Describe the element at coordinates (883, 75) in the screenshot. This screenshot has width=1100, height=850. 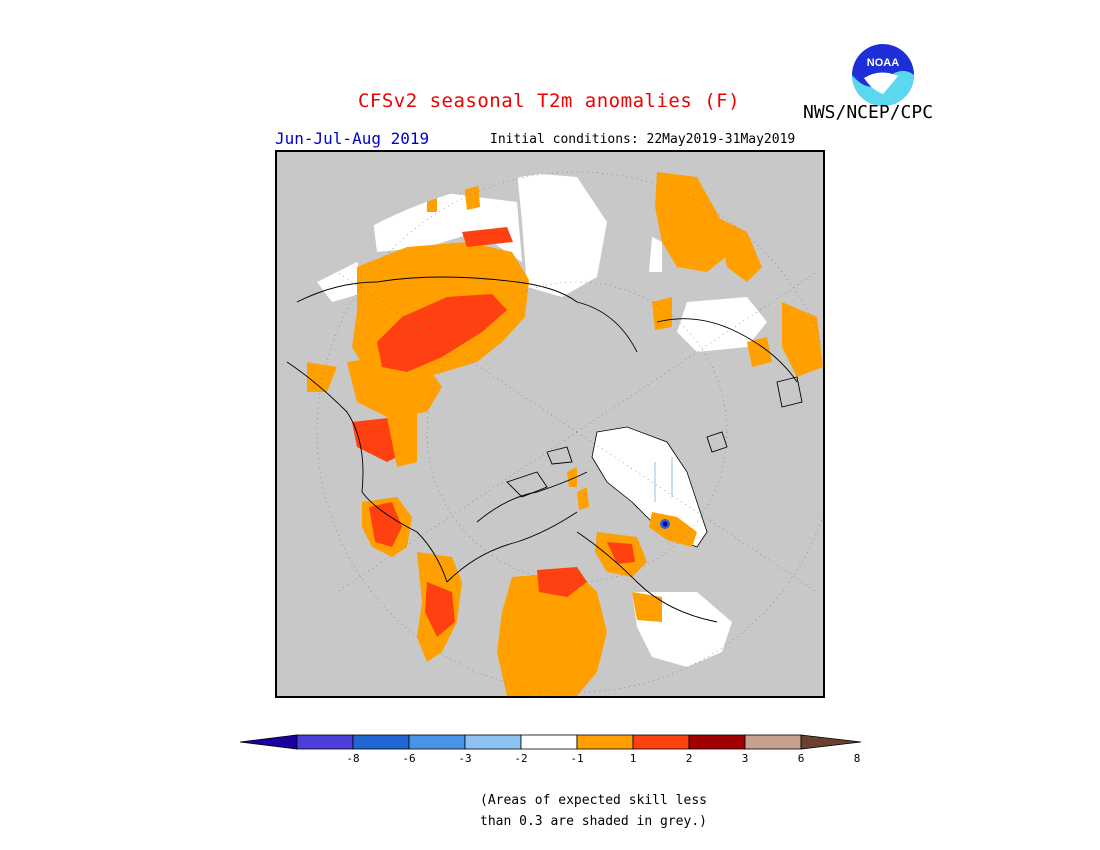
I see `noaa-logo: NOAA` at that location.